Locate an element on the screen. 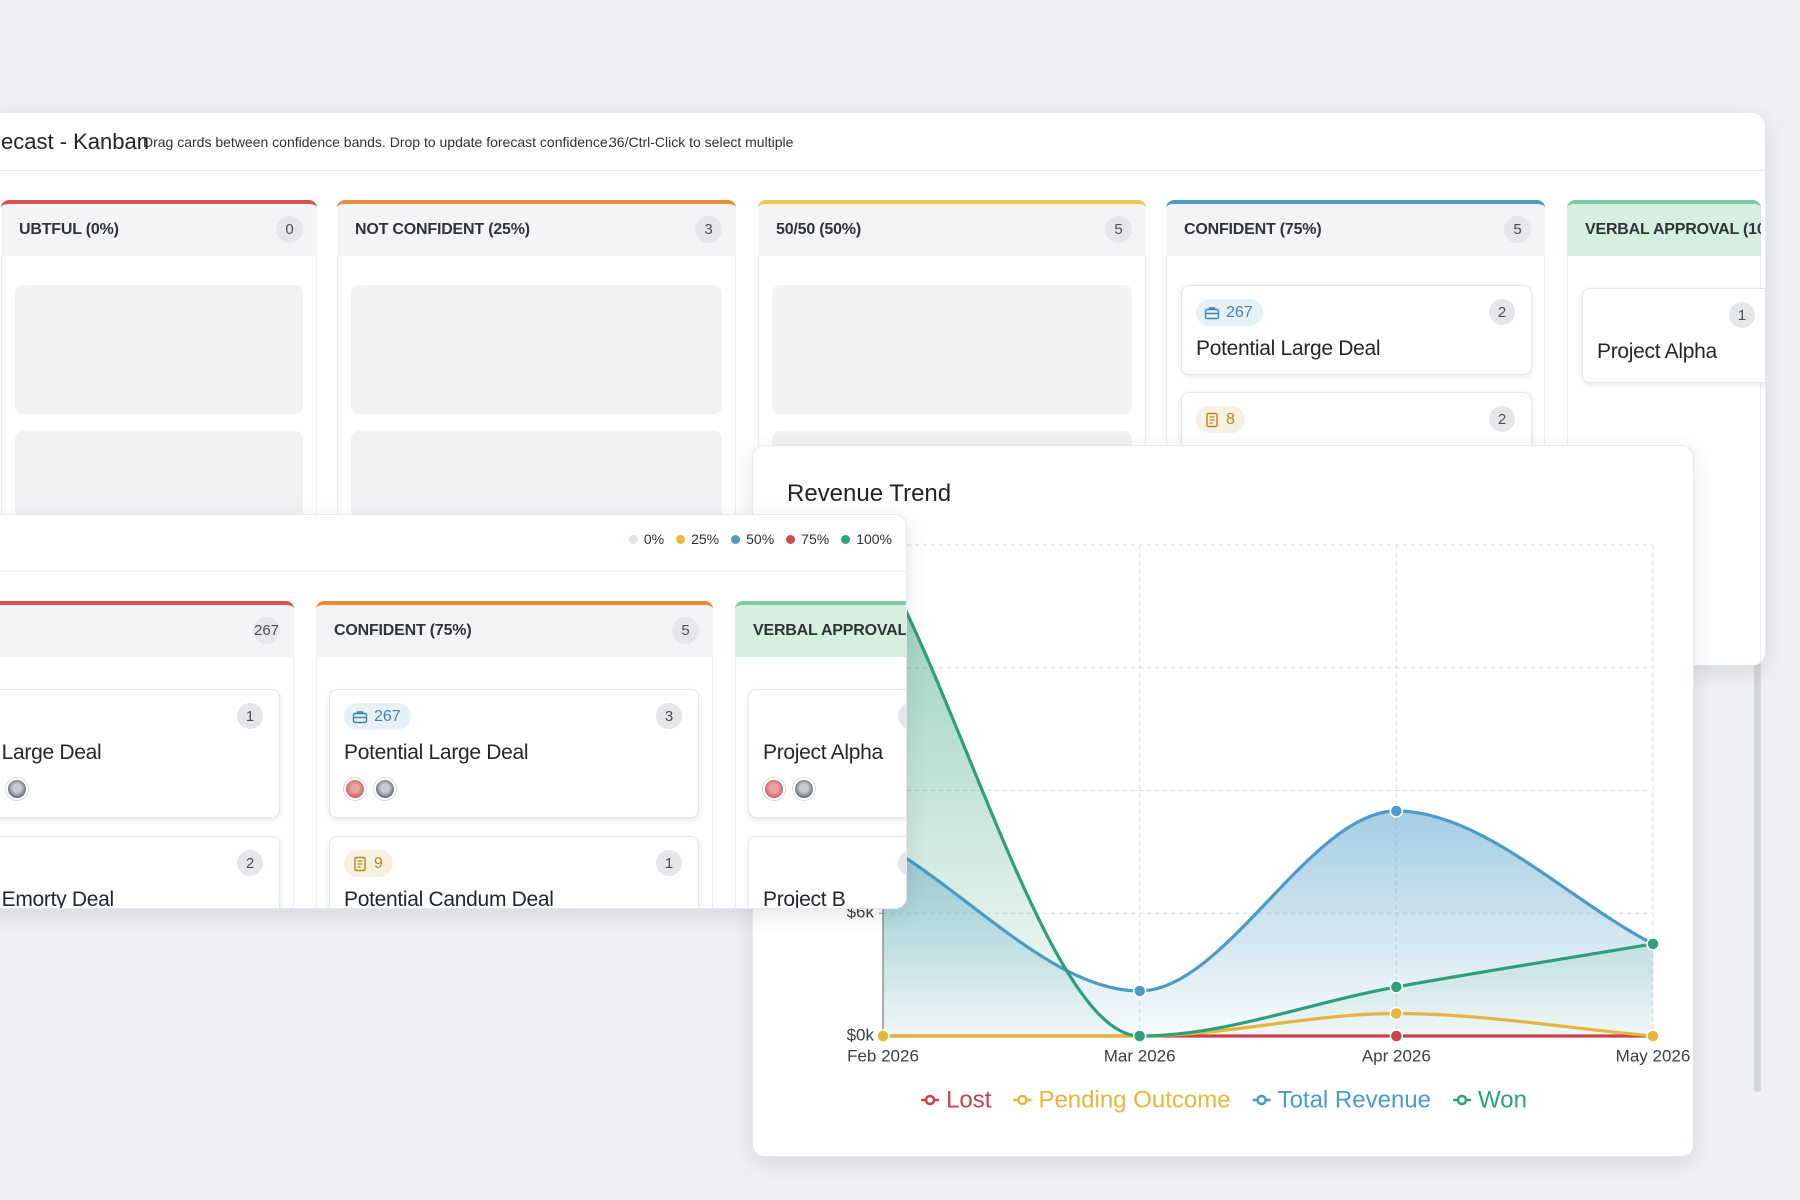  card-title: ial Large Deal is located at coordinates (51, 752).